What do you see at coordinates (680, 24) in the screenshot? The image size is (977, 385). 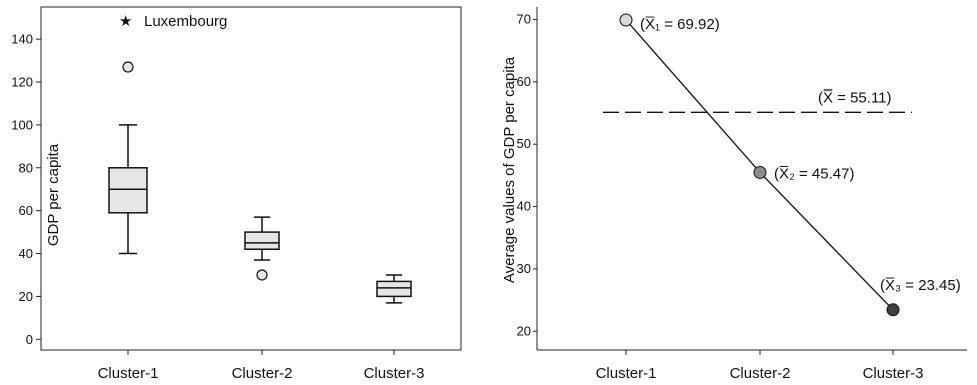 I see `mean-point-label: (X̅₁ = 69.92)` at bounding box center [680, 24].